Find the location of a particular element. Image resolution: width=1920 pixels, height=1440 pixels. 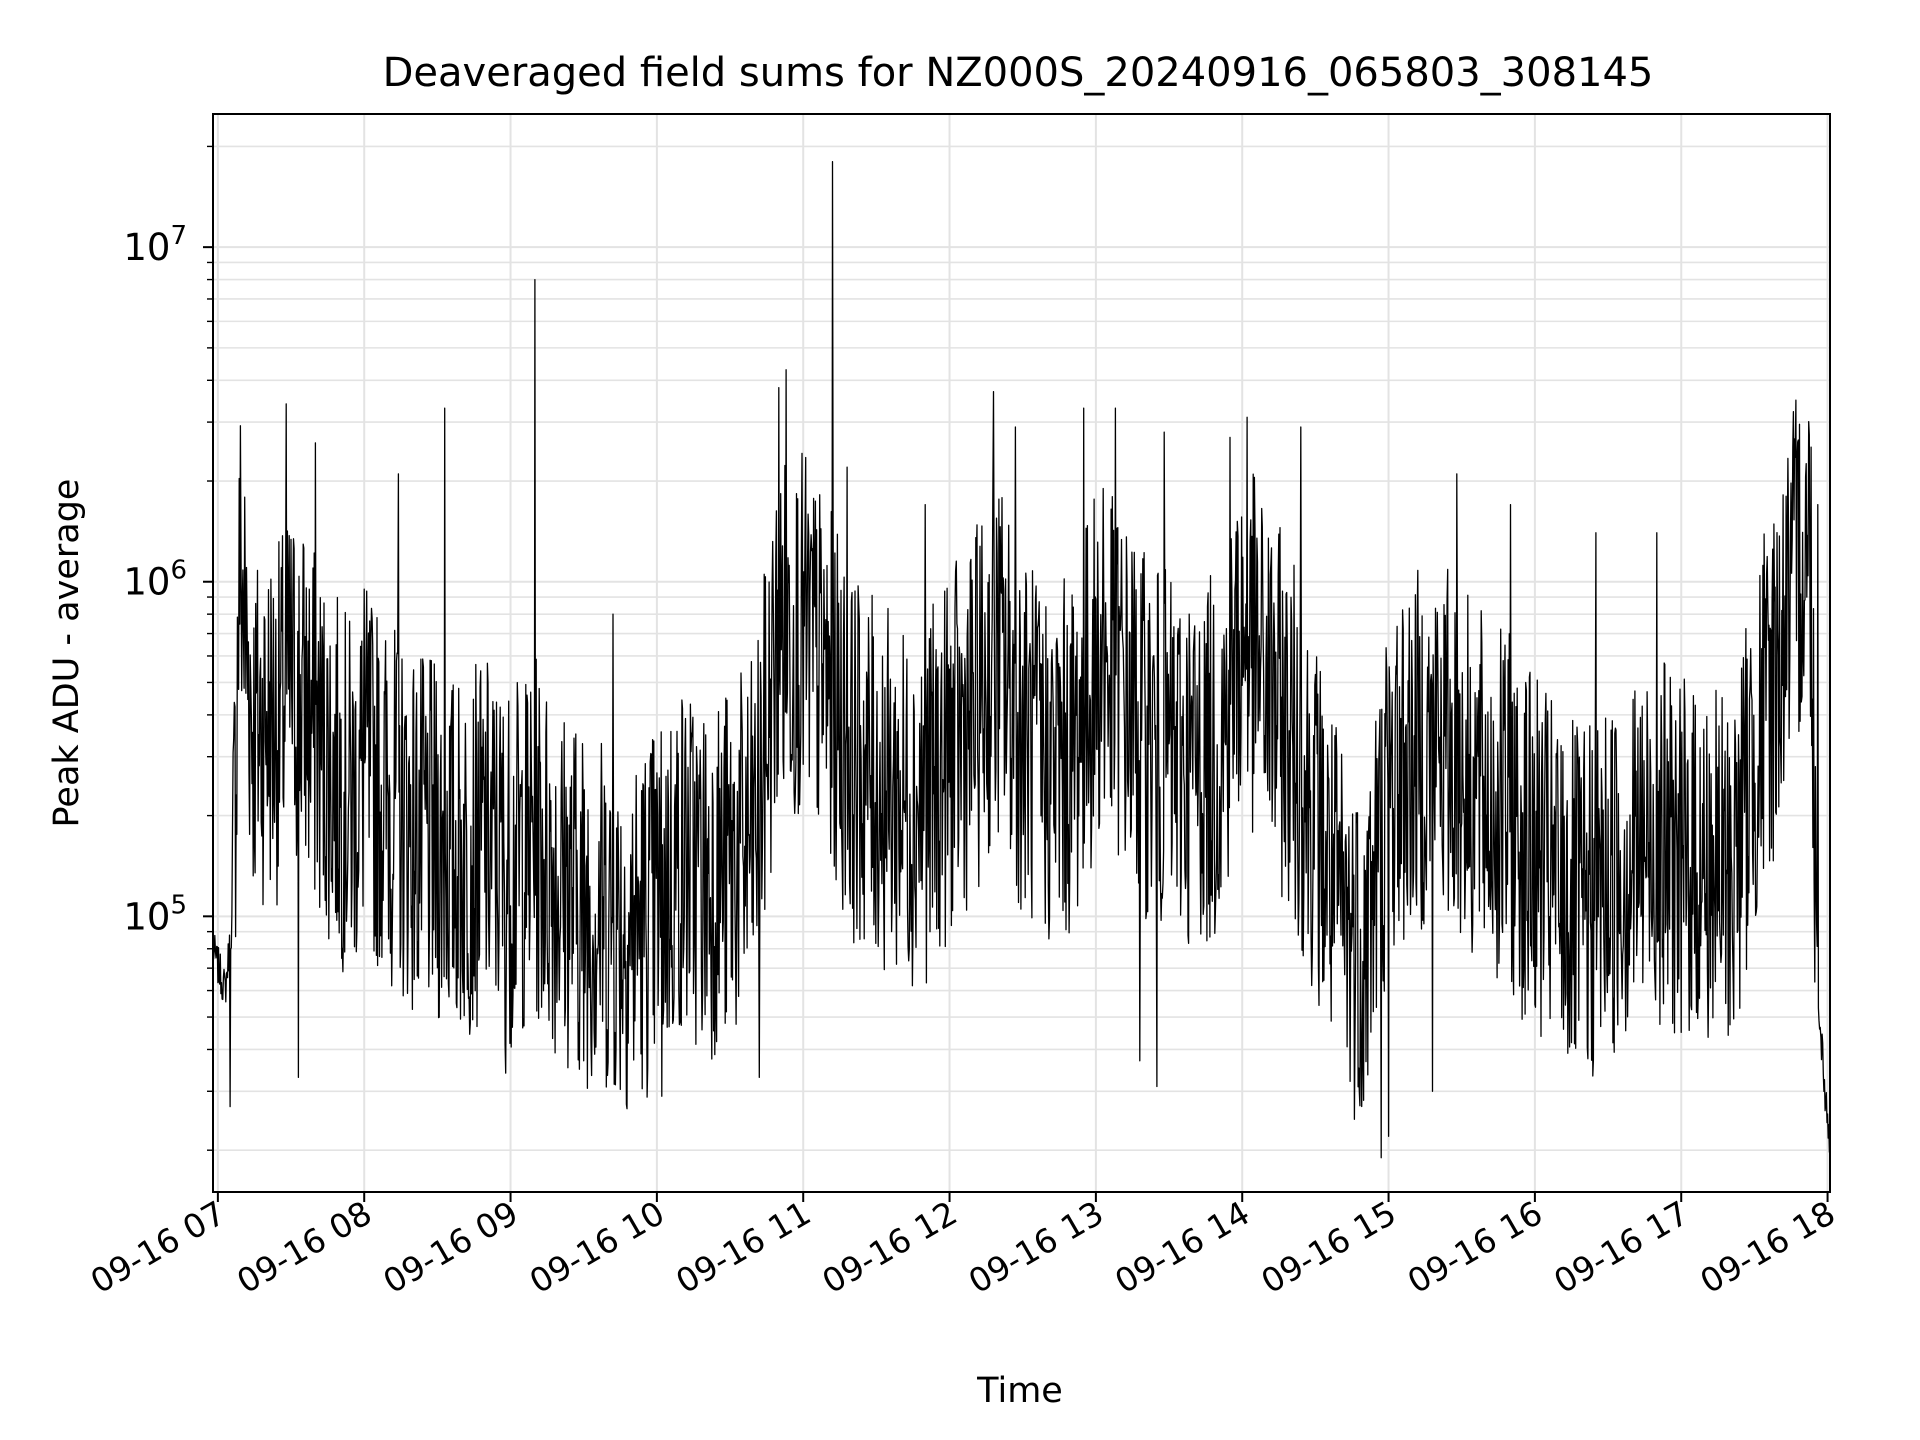

y-axis-label: Peak ADU - average is located at coordinates (67, 653).